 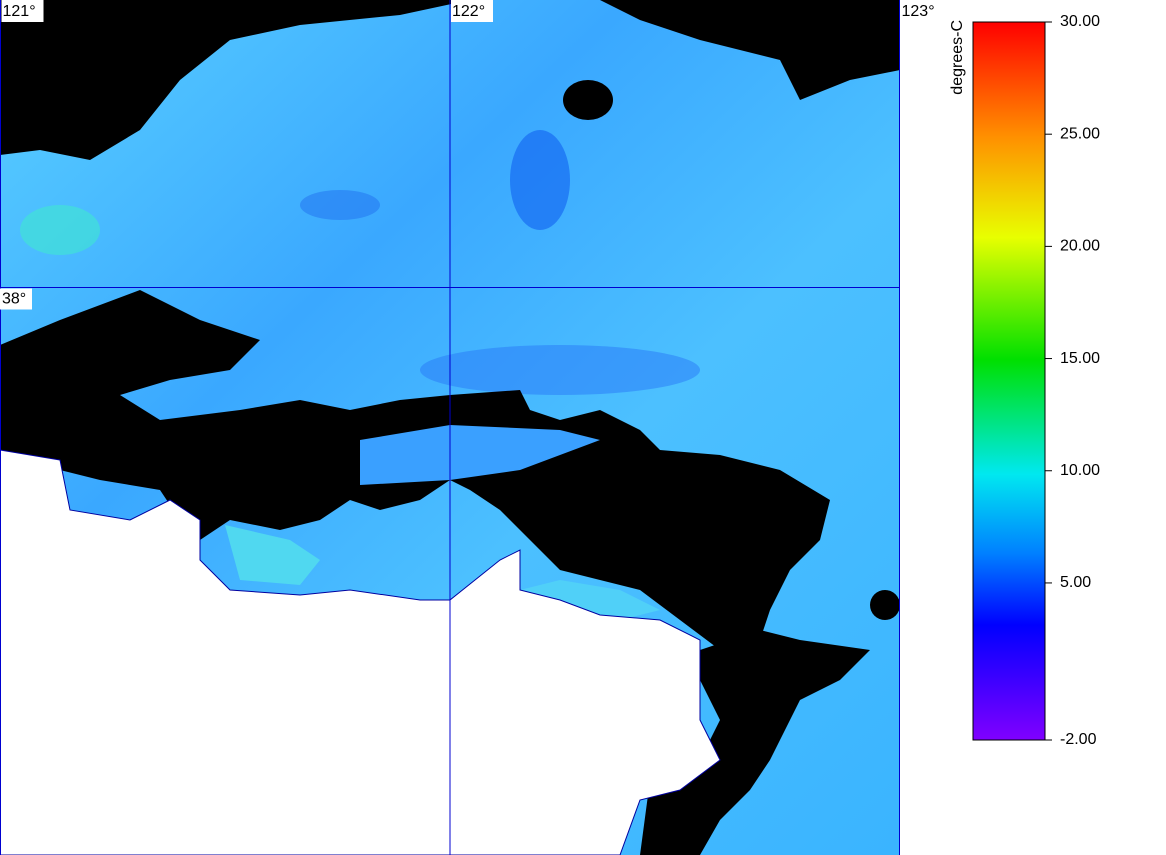 What do you see at coordinates (918, 11) in the screenshot?
I see `lon-label: 123°` at bounding box center [918, 11].